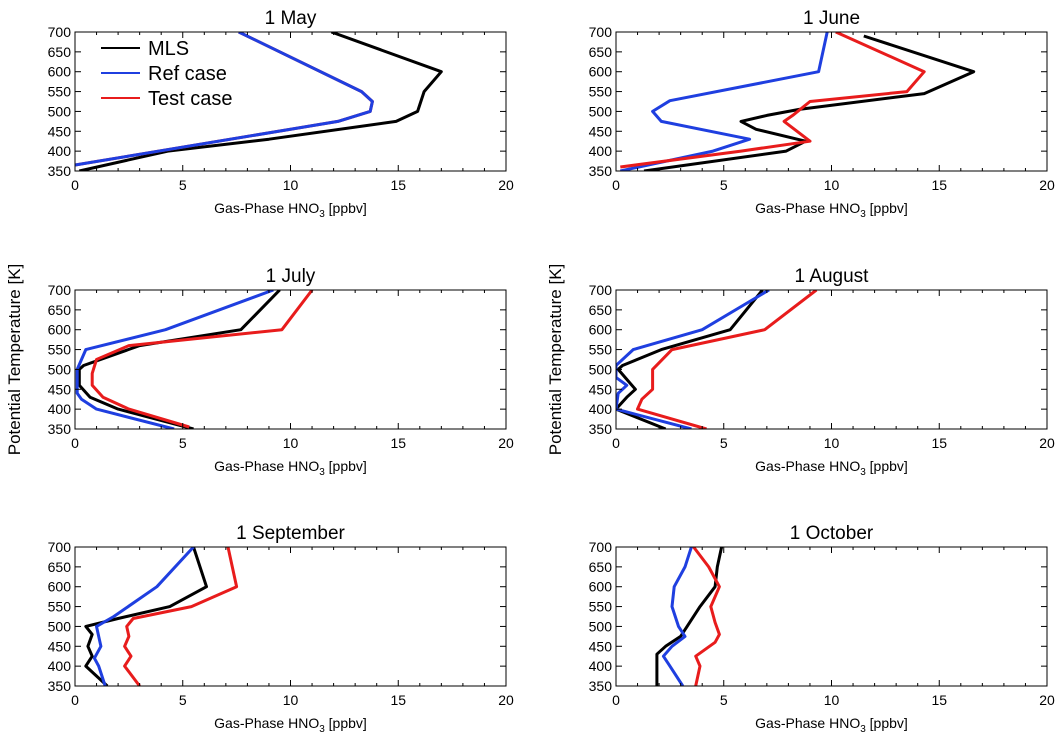  I want to click on legend-label: Test case, so click(190, 99).